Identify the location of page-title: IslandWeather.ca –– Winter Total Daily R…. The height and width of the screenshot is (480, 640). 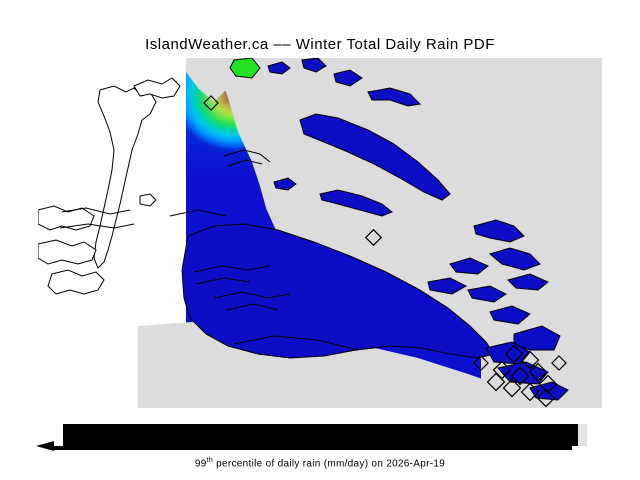
(320, 44).